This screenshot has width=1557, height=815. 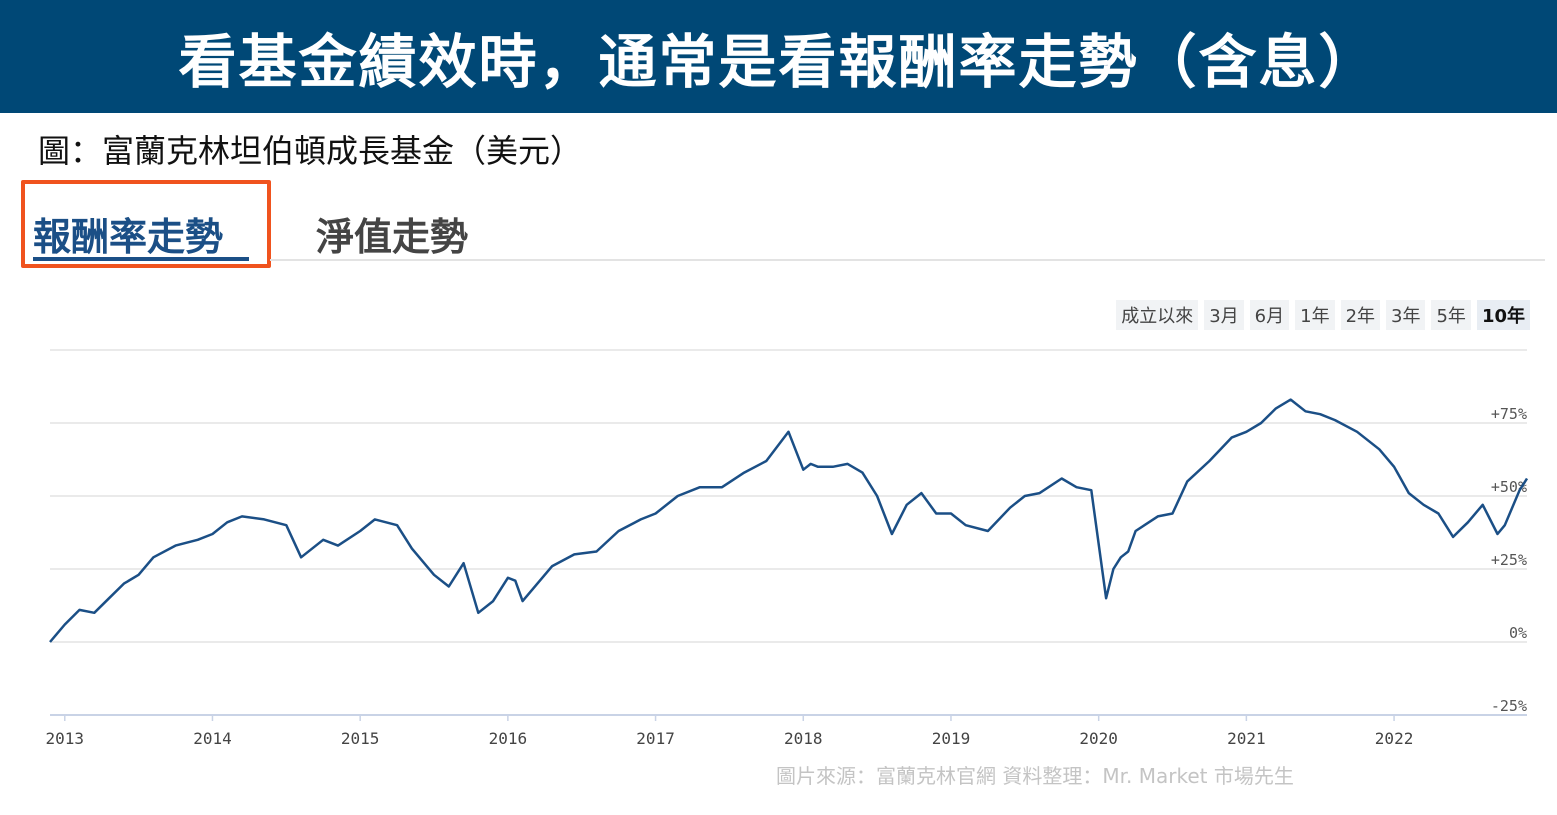 What do you see at coordinates (1451, 315) in the screenshot?
I see `range-button-5y: 5年` at bounding box center [1451, 315].